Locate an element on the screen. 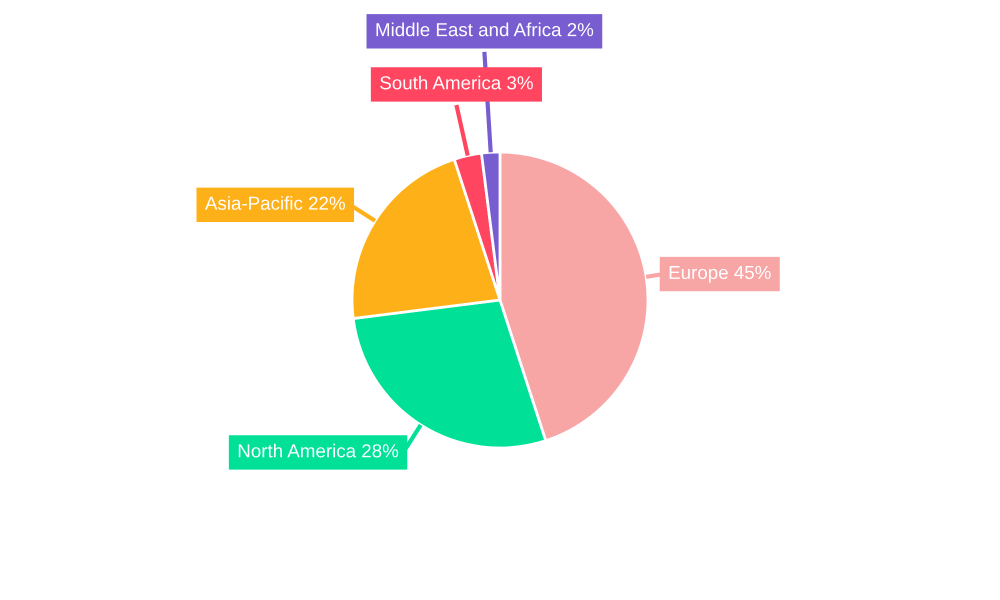 This screenshot has height=600, width=1000. slice-label: Middle East and Africa 2% is located at coordinates (485, 29).